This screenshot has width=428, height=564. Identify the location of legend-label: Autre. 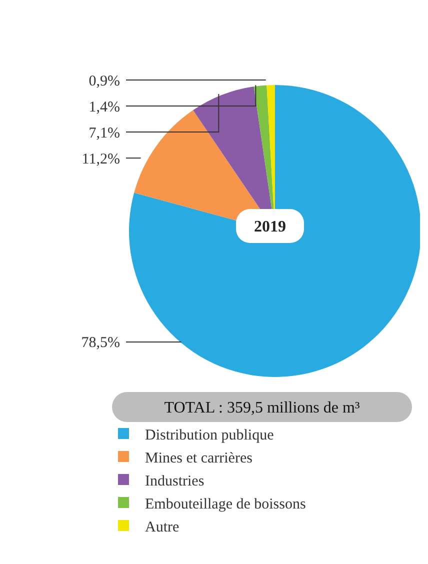
(162, 527).